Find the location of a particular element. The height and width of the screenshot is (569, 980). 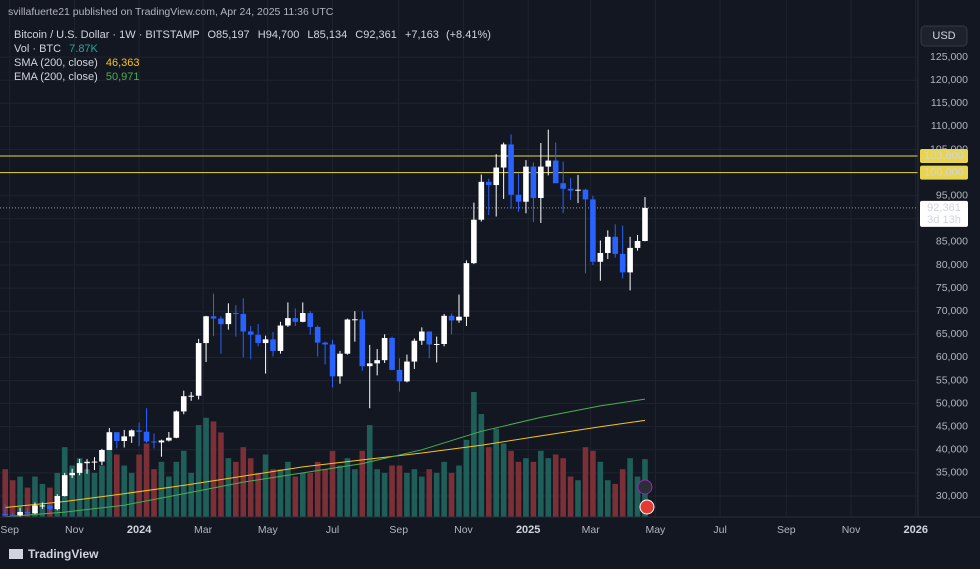

logo-mark is located at coordinates (16, 554).